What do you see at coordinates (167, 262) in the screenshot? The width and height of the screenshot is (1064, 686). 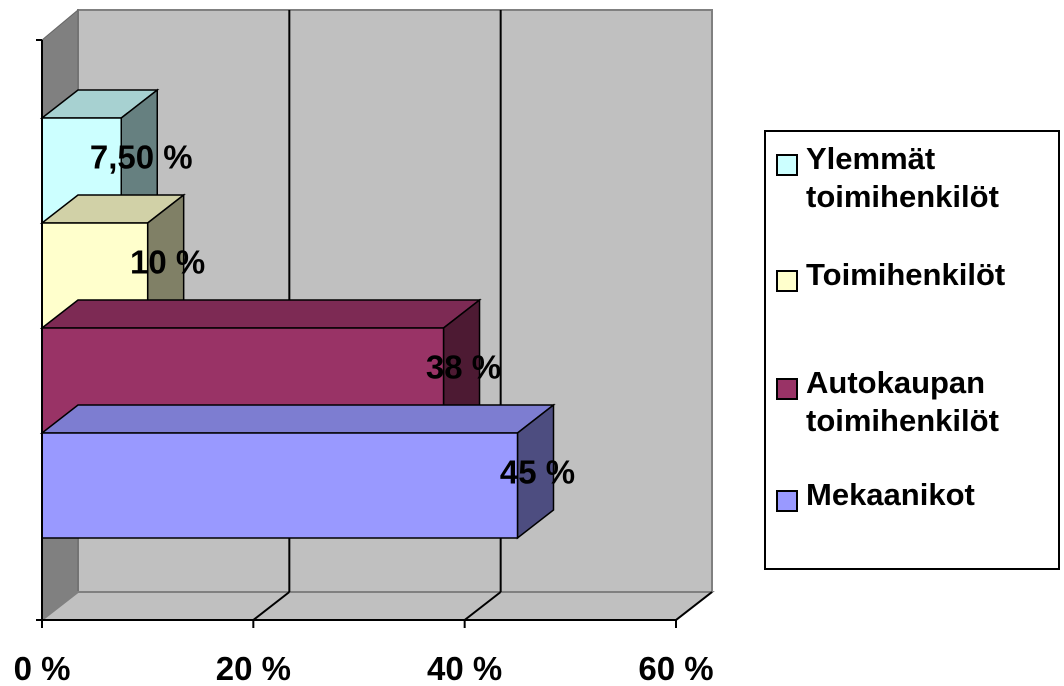 I see `data-label: 10 %` at bounding box center [167, 262].